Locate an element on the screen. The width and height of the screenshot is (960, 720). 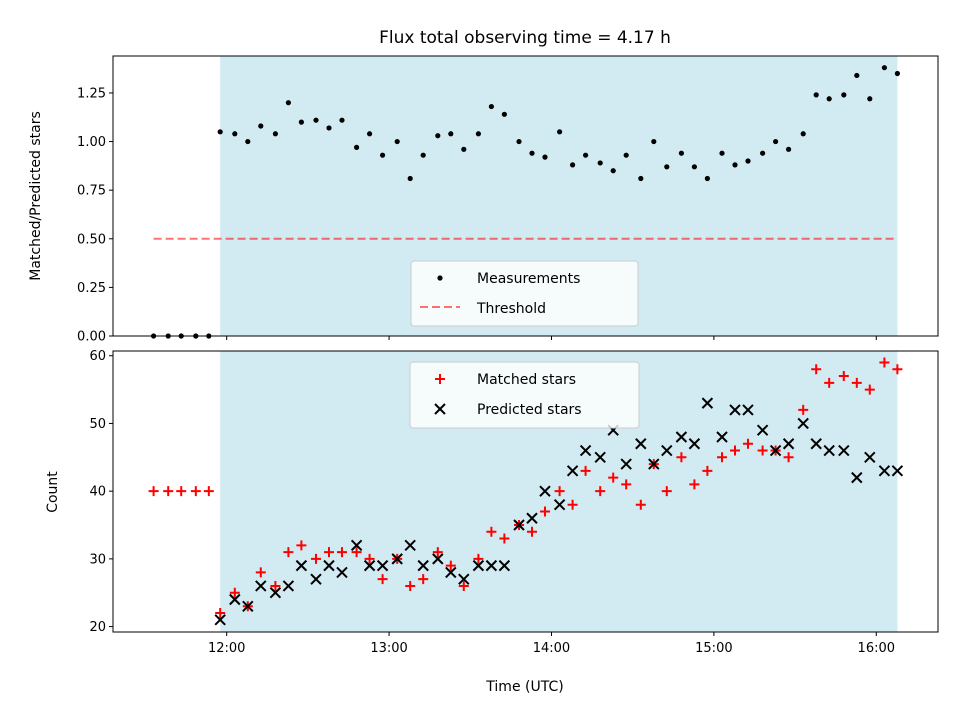
y-tick-label: 20 is located at coordinates (97, 627).